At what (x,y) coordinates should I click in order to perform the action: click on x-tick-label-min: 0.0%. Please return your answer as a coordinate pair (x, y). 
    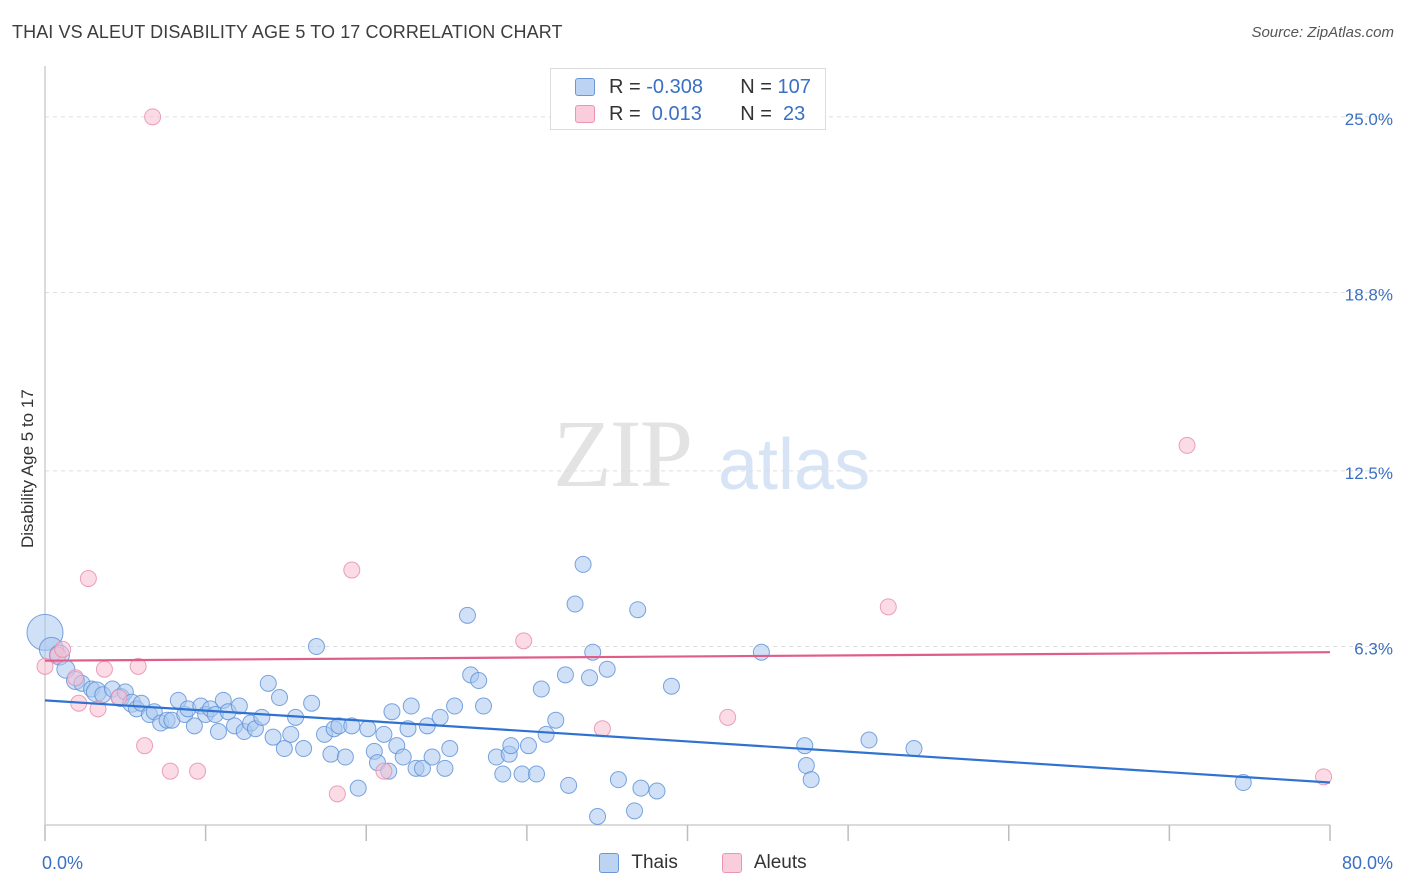
    Looking at the image, I should click on (62, 863).